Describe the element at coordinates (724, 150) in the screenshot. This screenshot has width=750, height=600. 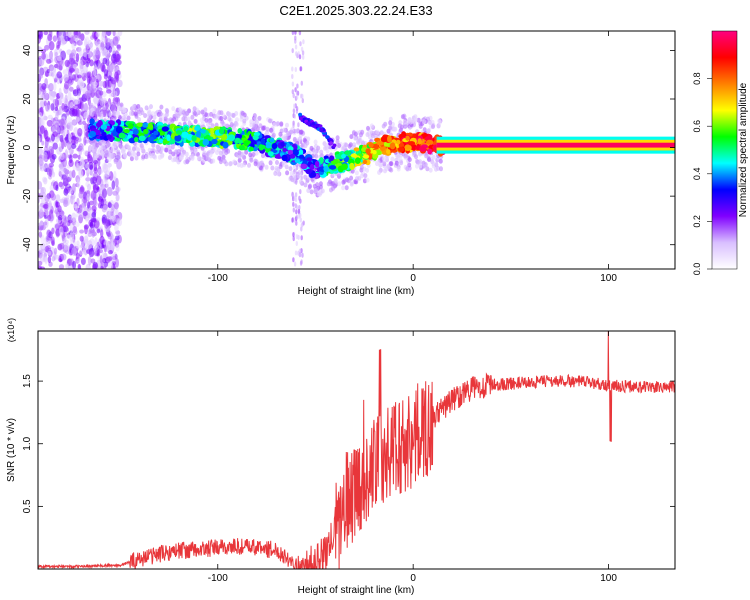
I see `colorbar-gradient` at that location.